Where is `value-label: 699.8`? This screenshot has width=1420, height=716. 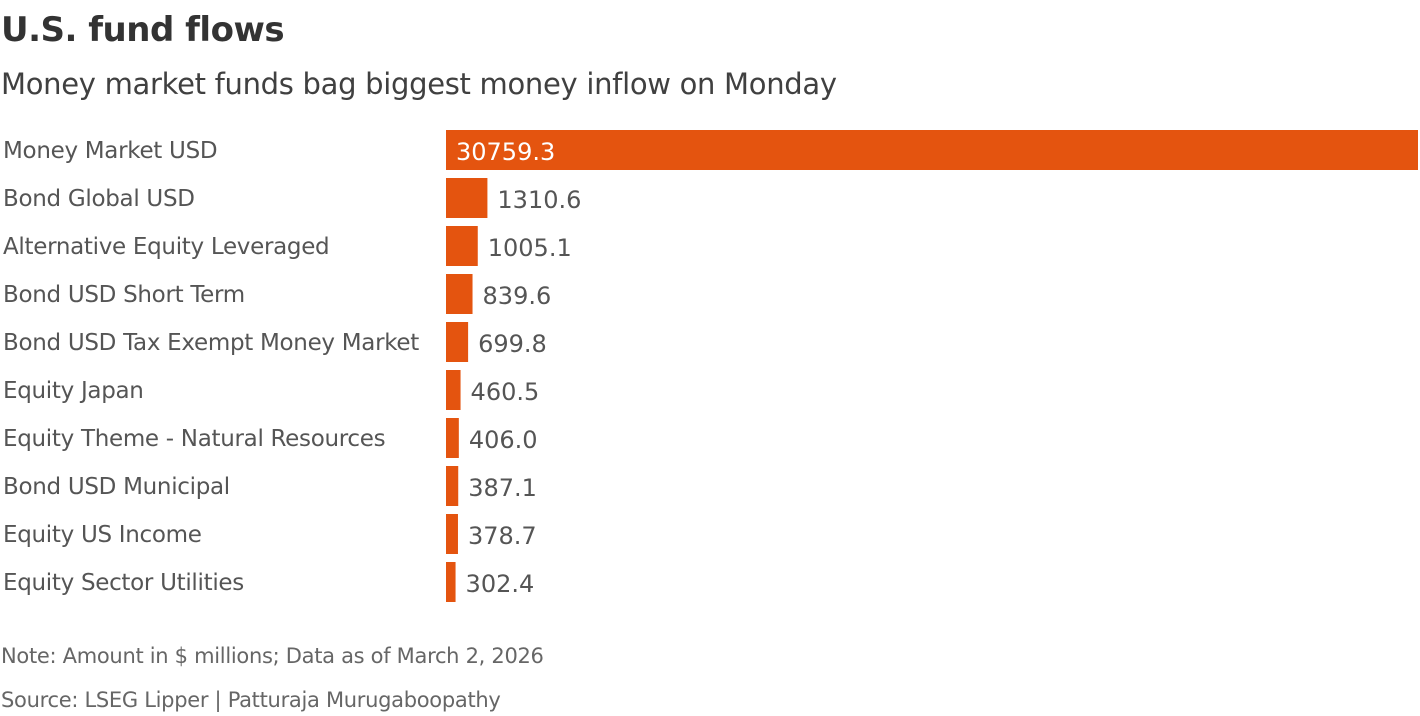 value-label: 699.8 is located at coordinates (512, 344).